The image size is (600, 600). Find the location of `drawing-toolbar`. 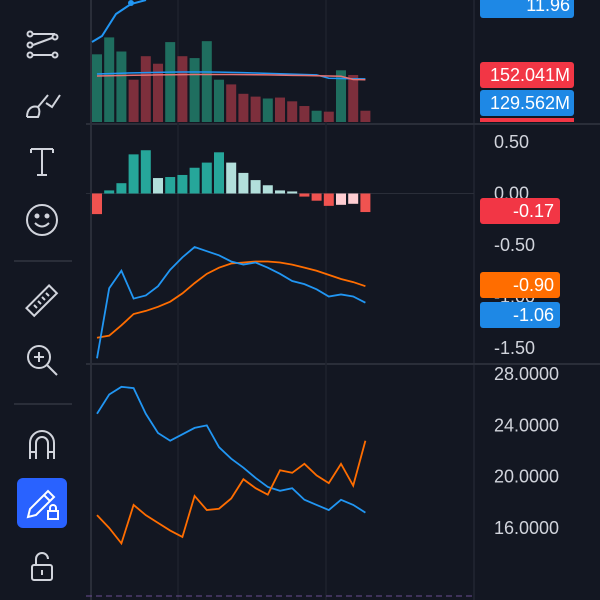

drawing-toolbar is located at coordinates (43, 300).